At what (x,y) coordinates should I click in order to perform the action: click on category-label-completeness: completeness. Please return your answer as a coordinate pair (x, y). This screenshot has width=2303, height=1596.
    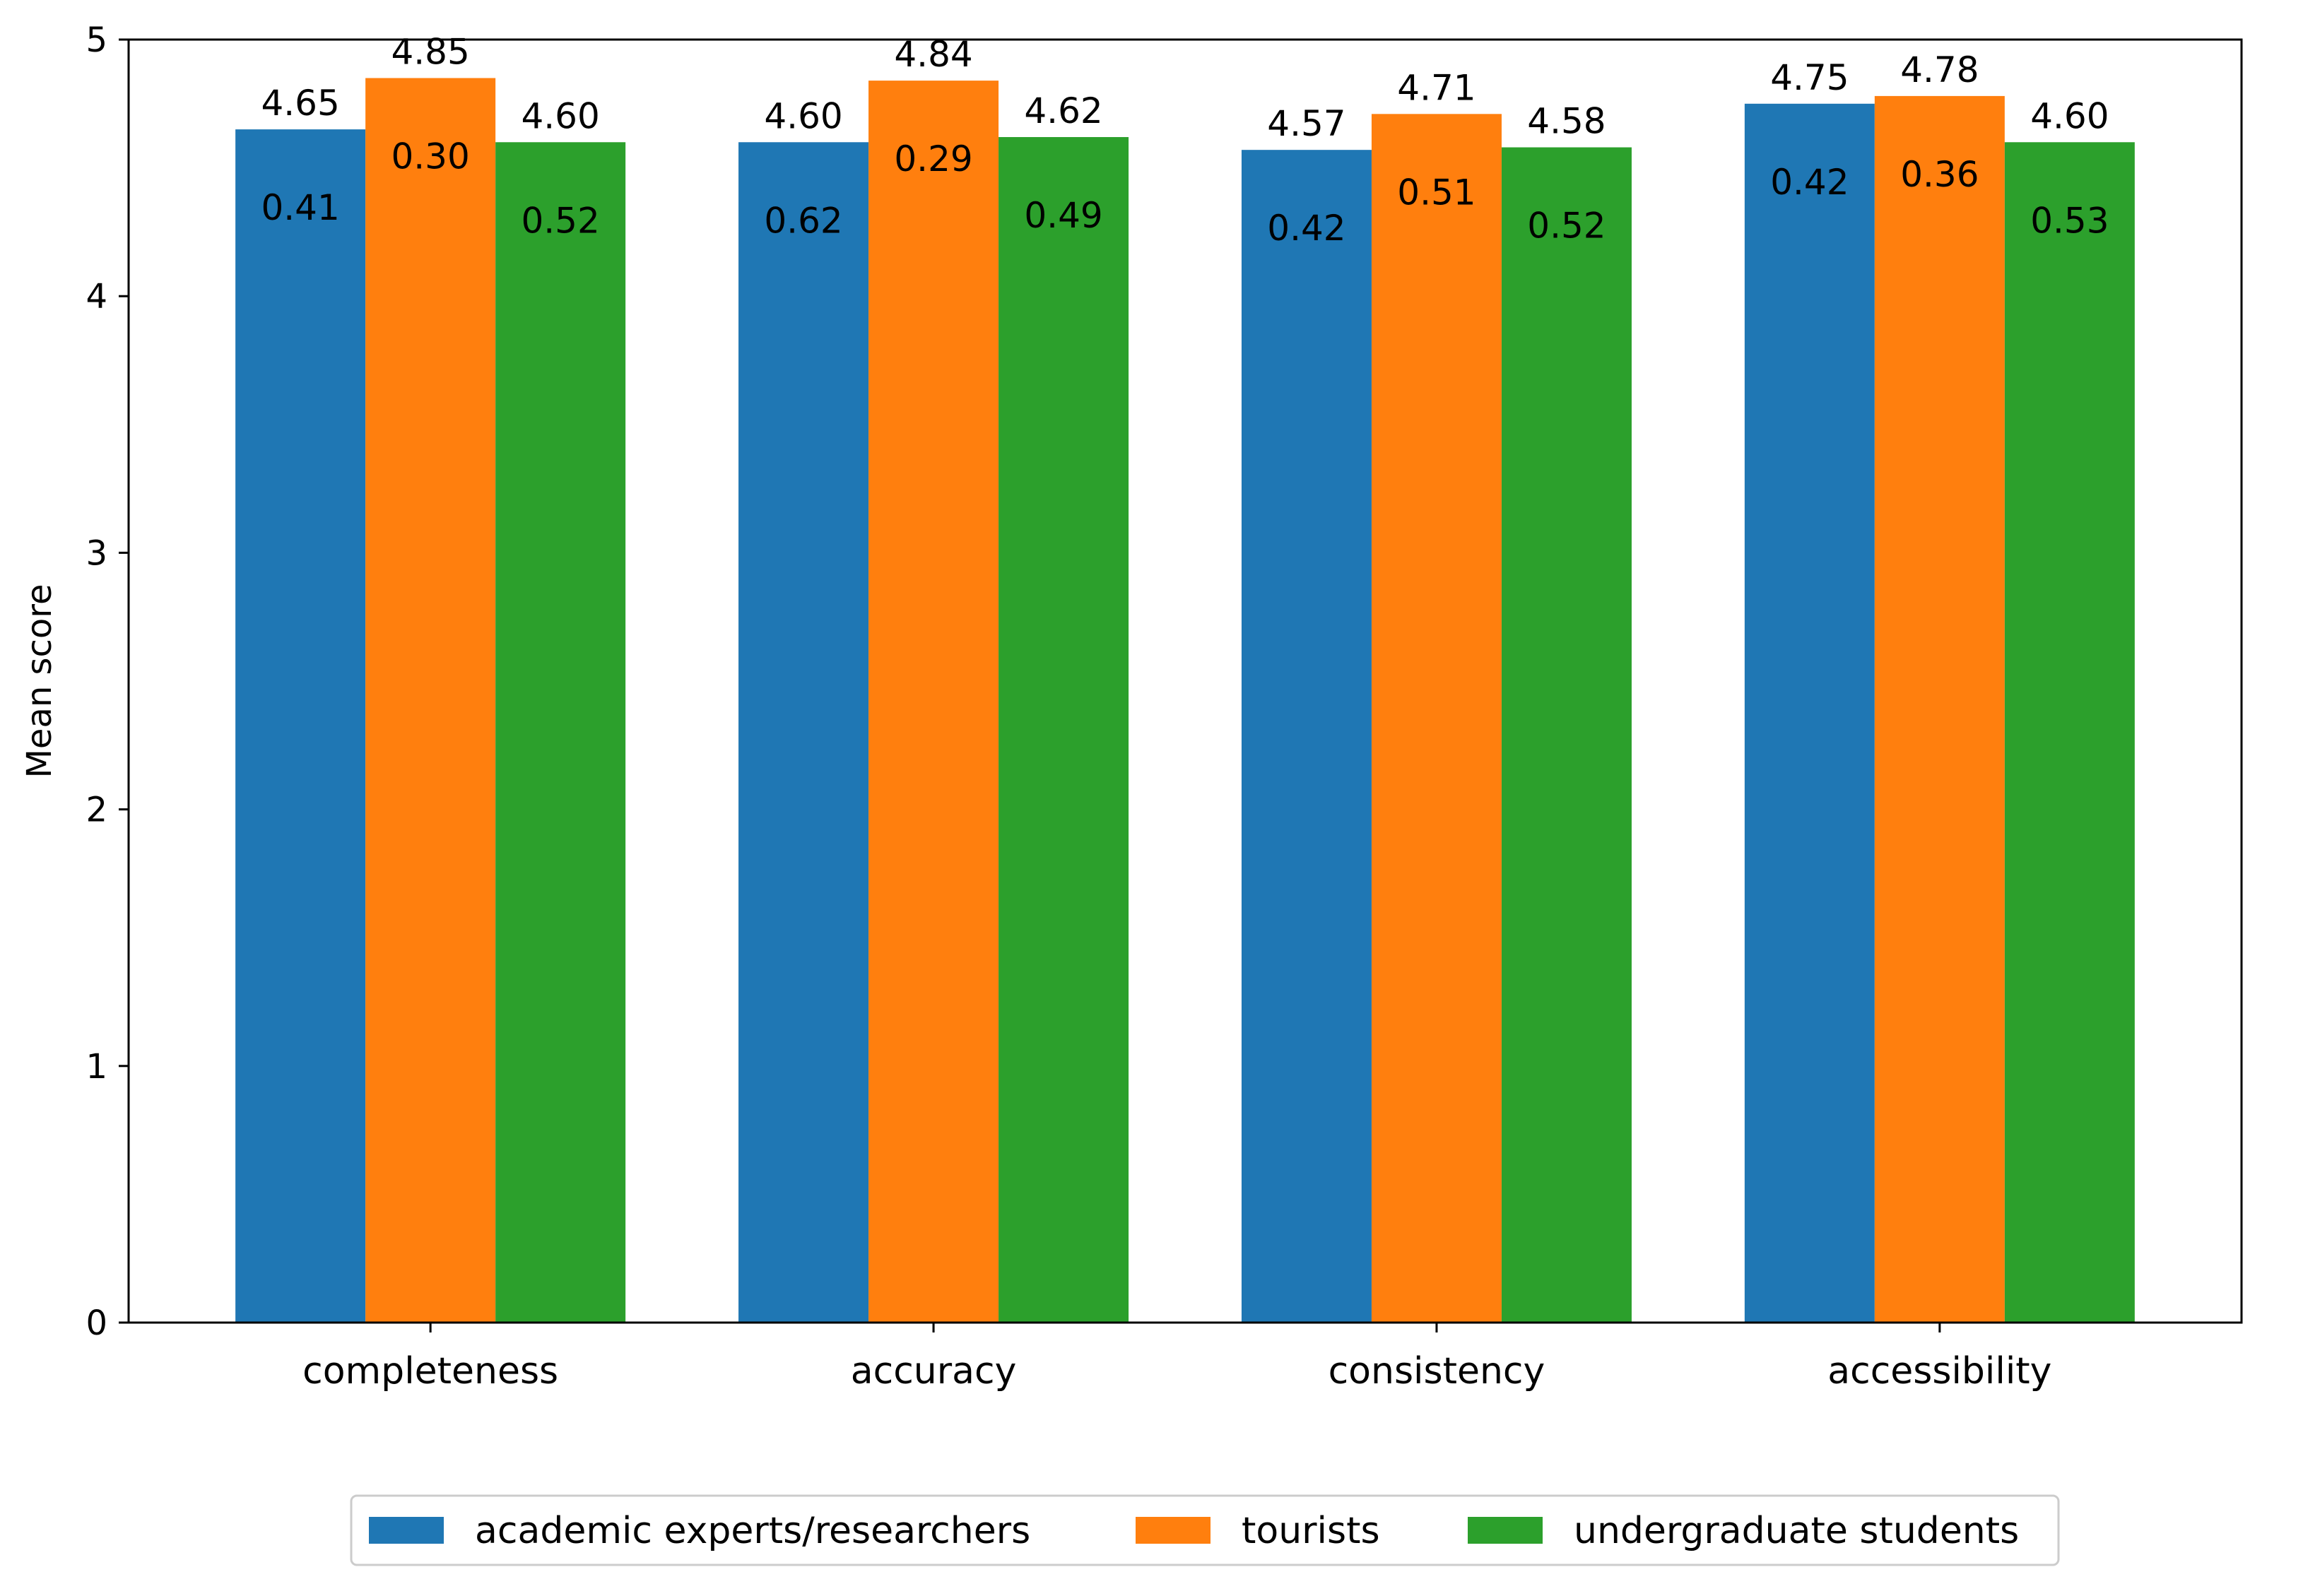
    Looking at the image, I should click on (430, 1372).